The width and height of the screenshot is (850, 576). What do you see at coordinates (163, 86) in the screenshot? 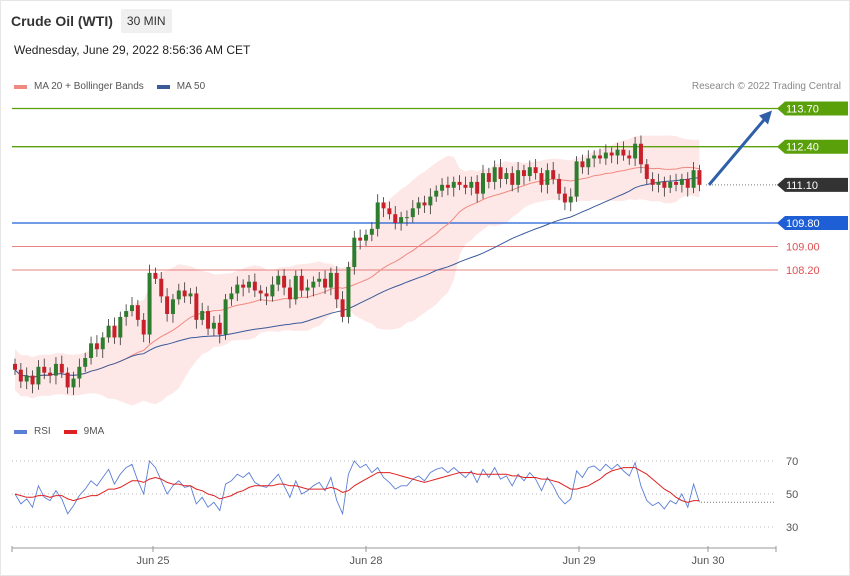
I see `legend-swatch-ma50` at bounding box center [163, 86].